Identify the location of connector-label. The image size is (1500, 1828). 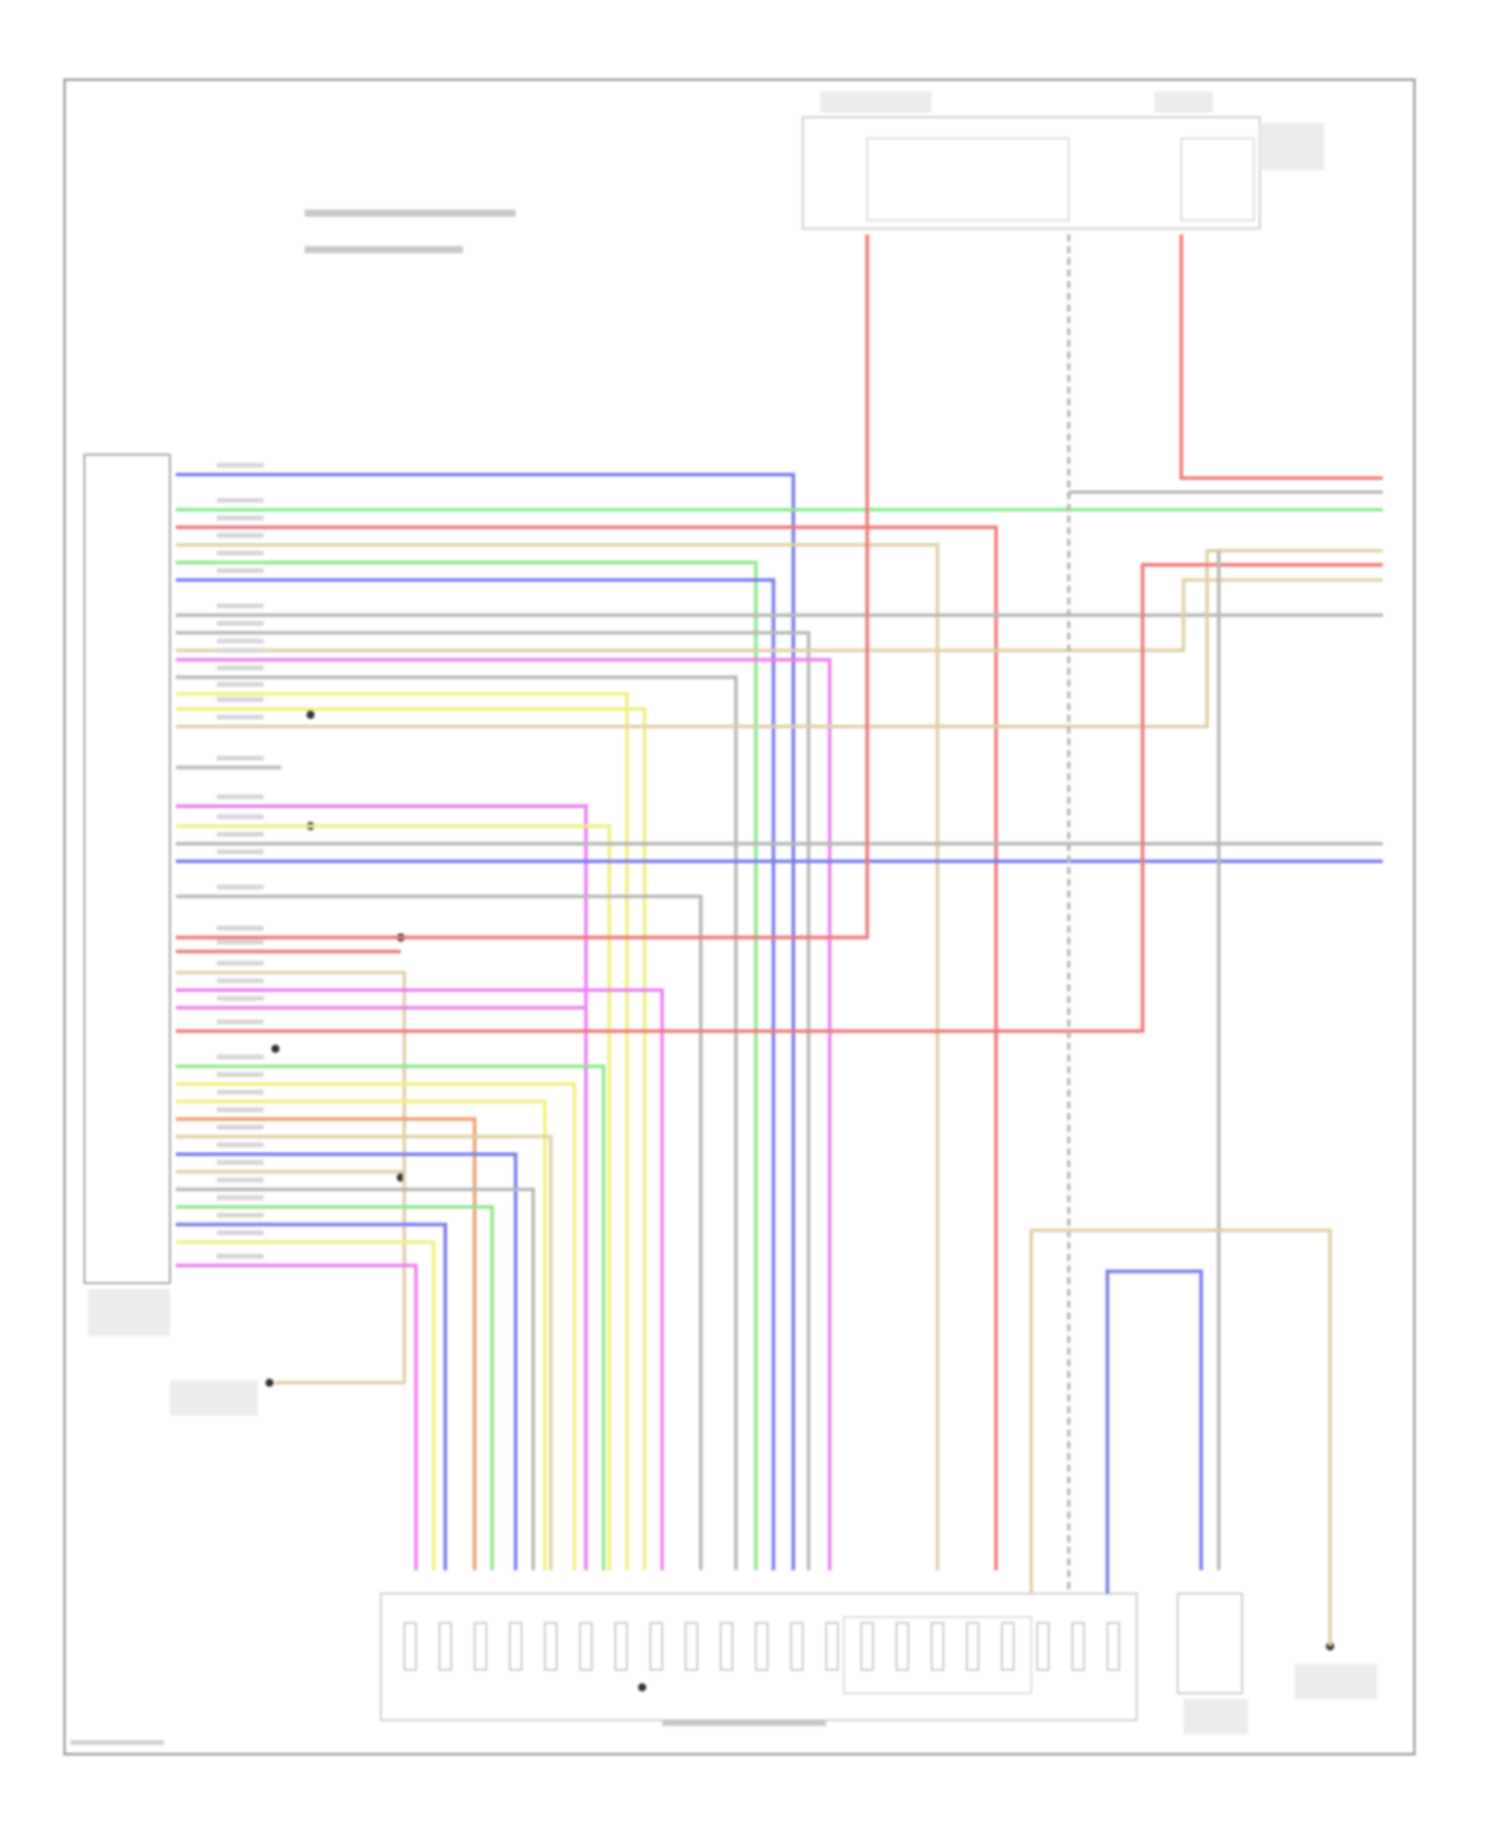
(213, 1398).